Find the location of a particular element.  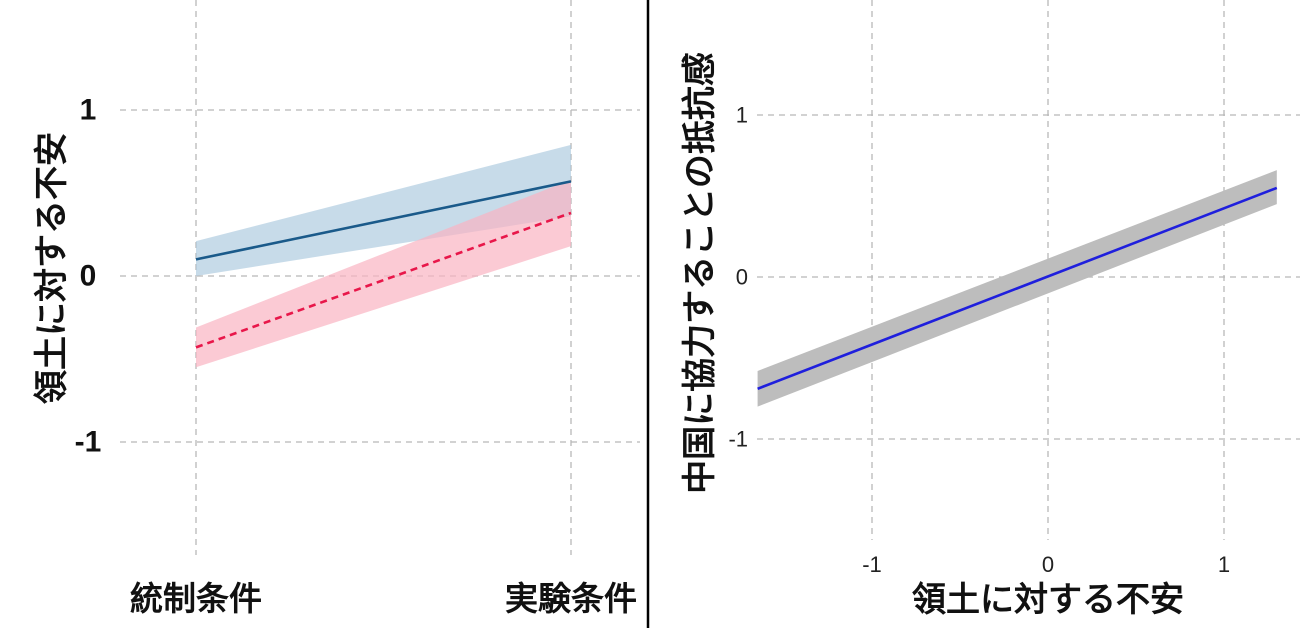

right-x-tick-labels: -1 0 1 is located at coordinates (1046, 564).